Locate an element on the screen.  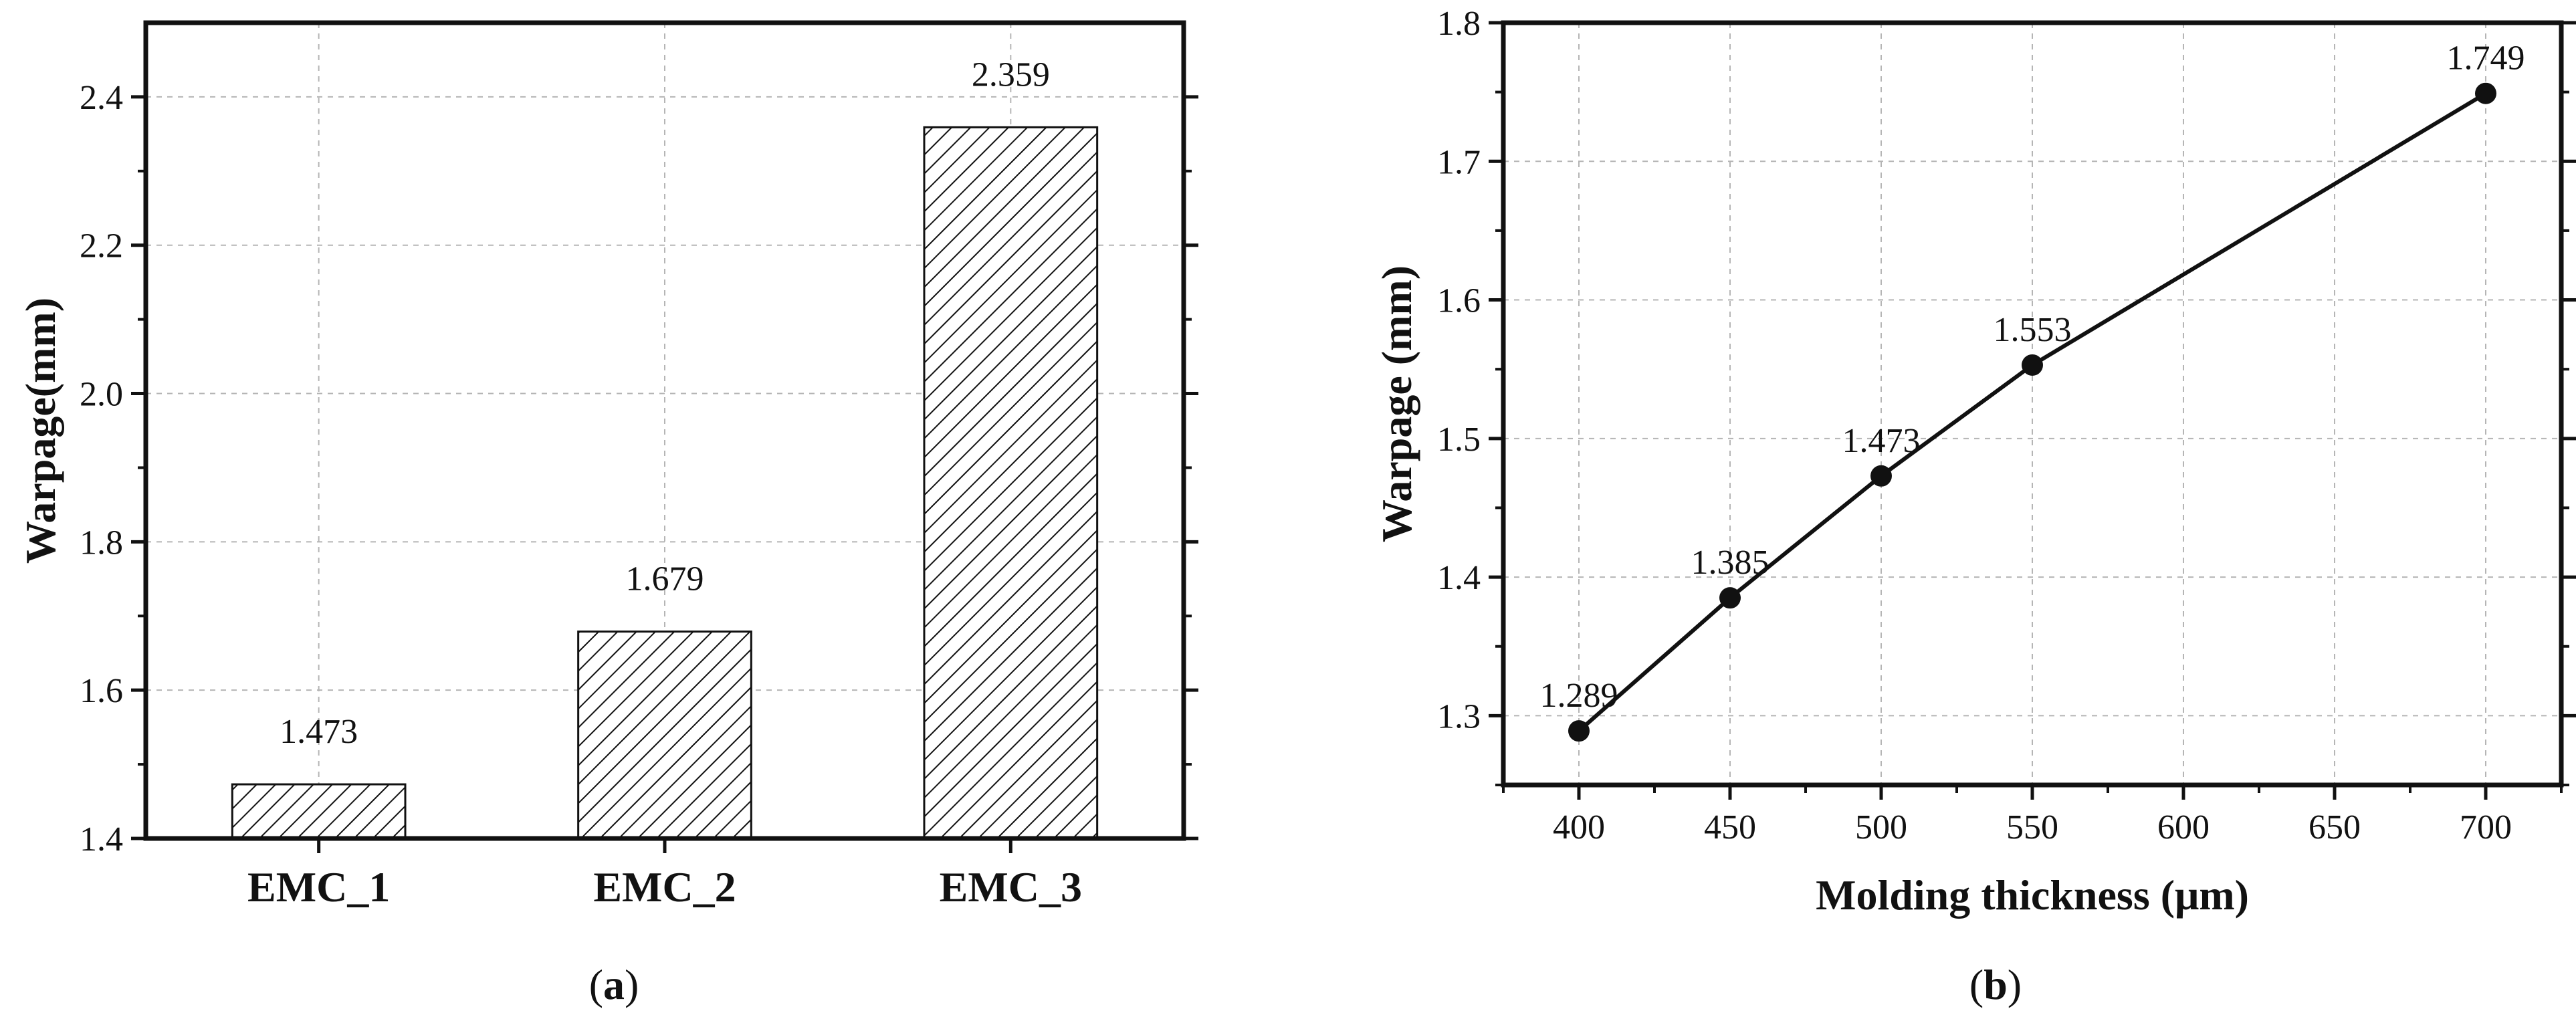
panel-label-b: (b) is located at coordinates (1996, 984).